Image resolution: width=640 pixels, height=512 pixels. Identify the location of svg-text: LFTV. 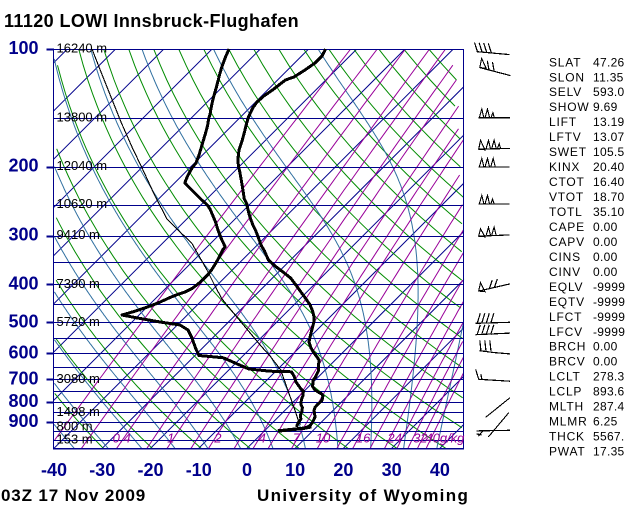
(565, 137).